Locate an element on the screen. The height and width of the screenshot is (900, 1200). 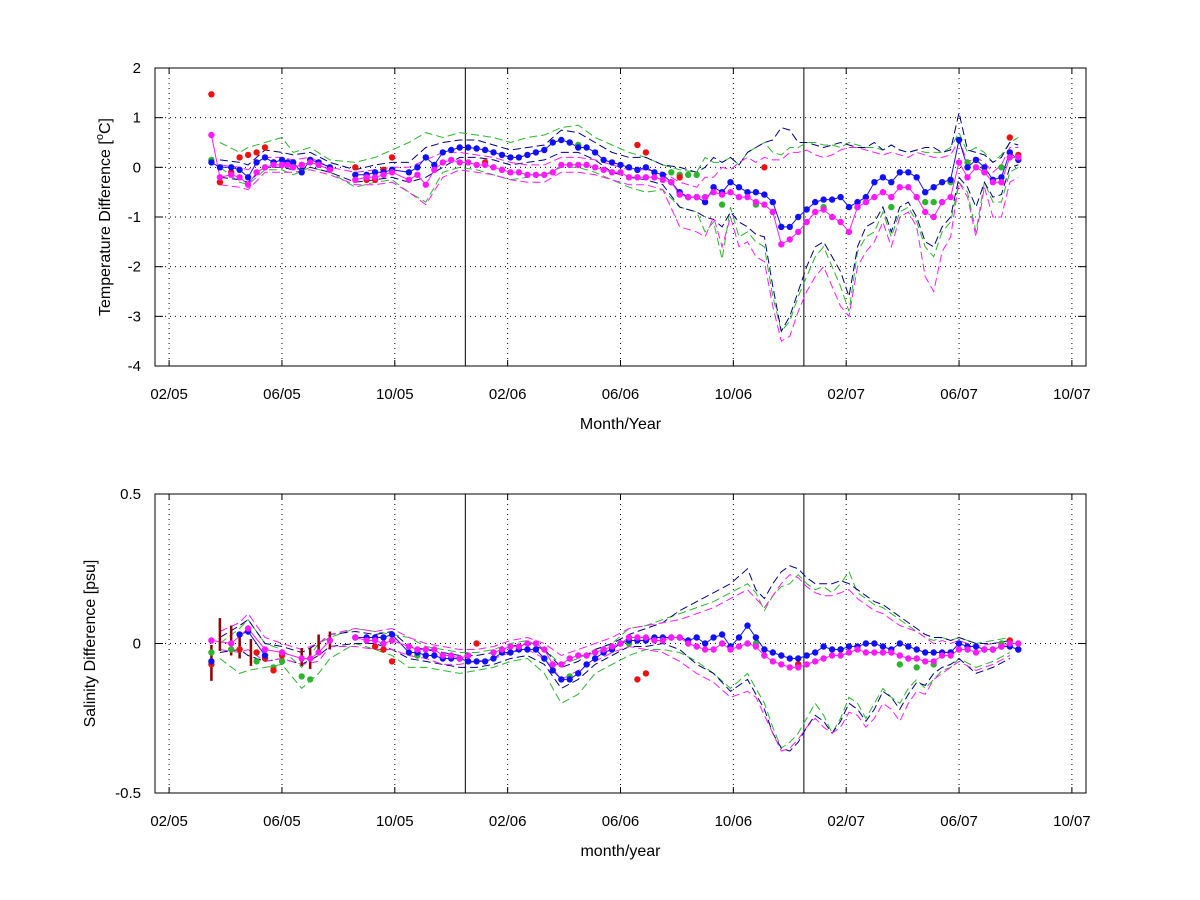
salinity-green-lower-bound is located at coordinates (615, 695).